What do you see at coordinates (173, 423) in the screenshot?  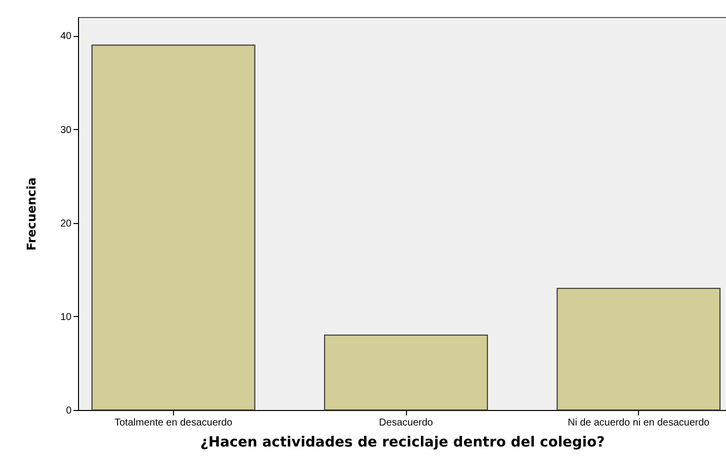 I see `x-tick-label: Totalmente en desacuerdo` at bounding box center [173, 423].